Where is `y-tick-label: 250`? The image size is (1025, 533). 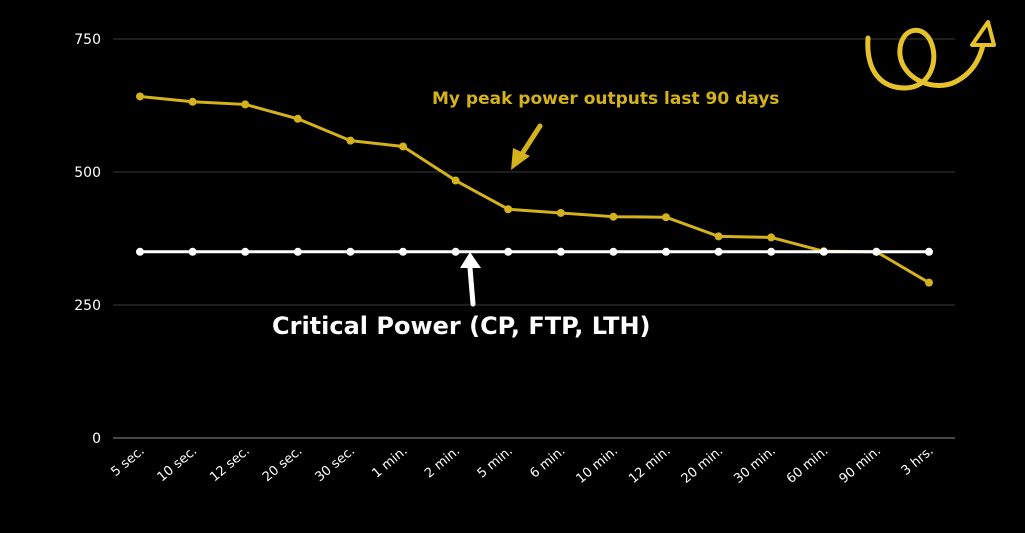 y-tick-label: 250 is located at coordinates (87, 306).